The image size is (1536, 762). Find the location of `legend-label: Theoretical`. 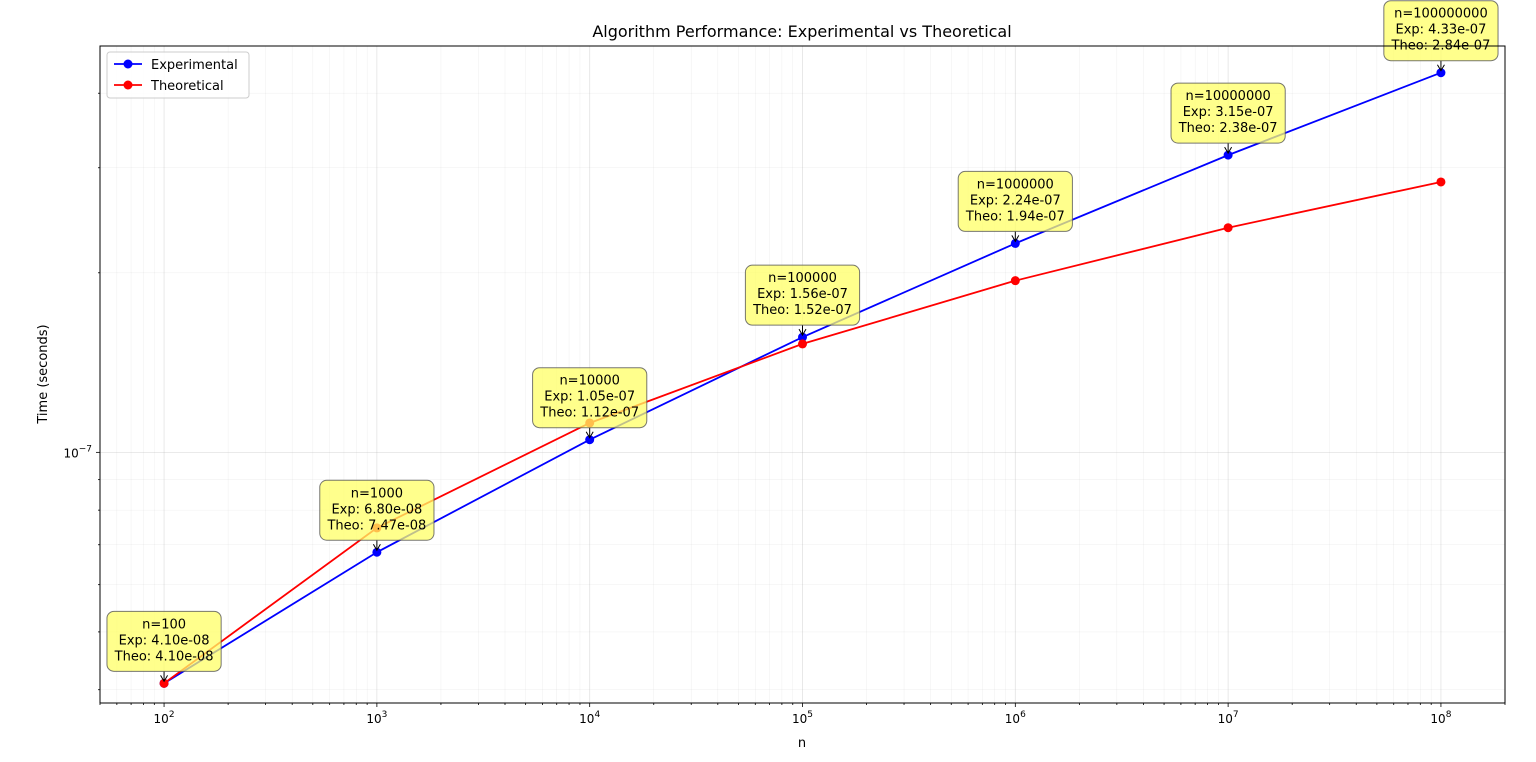

legend-label: Theoretical is located at coordinates (187, 86).